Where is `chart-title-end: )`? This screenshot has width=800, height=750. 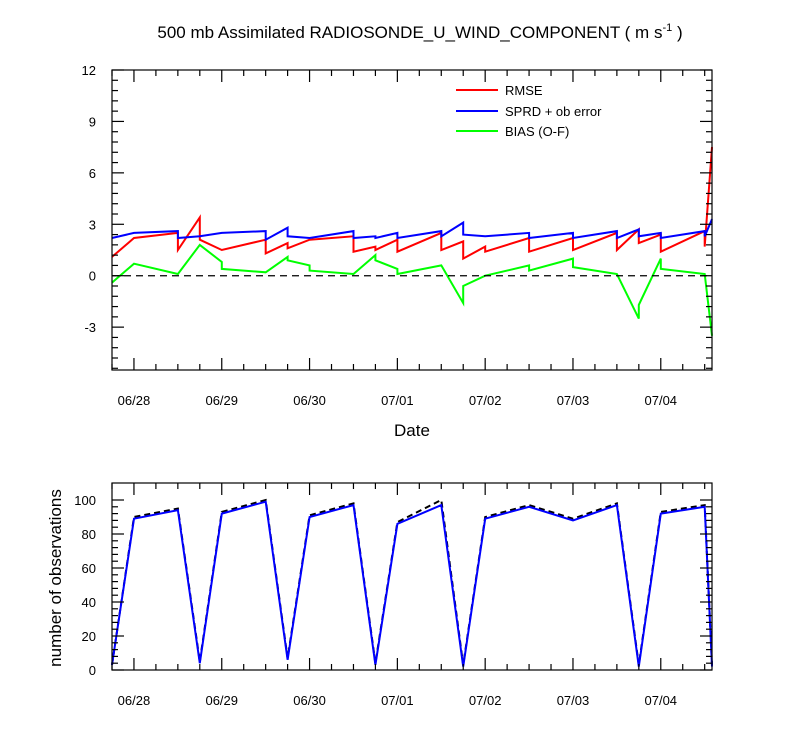 chart-title-end: ) is located at coordinates (677, 32).